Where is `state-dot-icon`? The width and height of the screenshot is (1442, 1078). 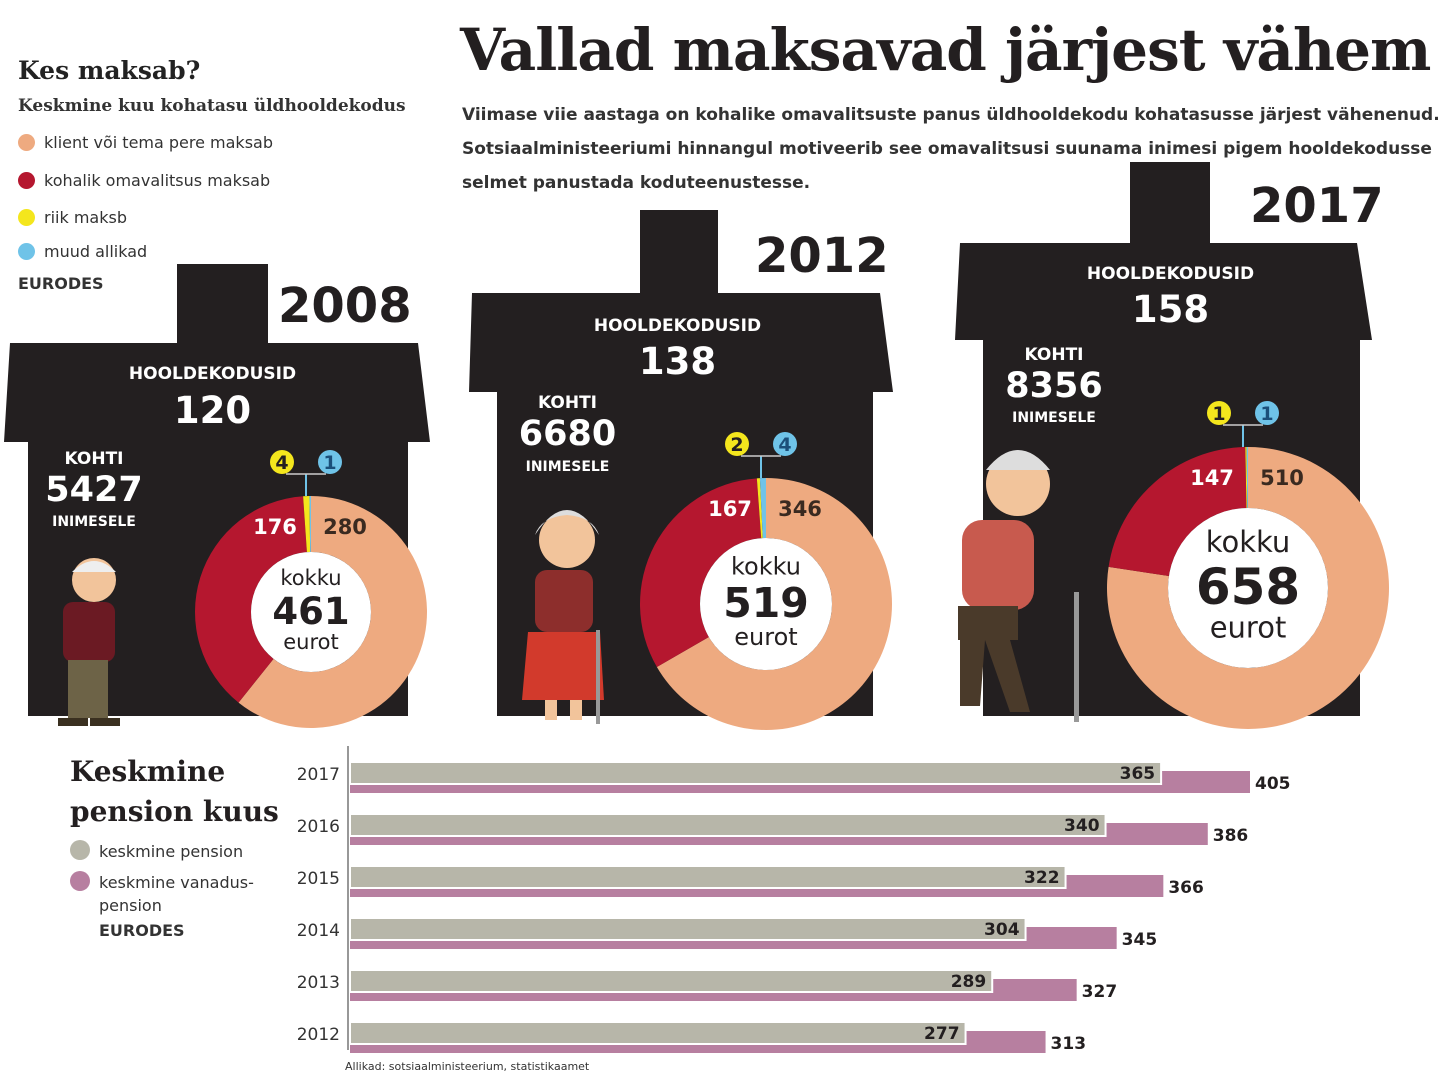
state-dot-icon is located at coordinates (26, 217).